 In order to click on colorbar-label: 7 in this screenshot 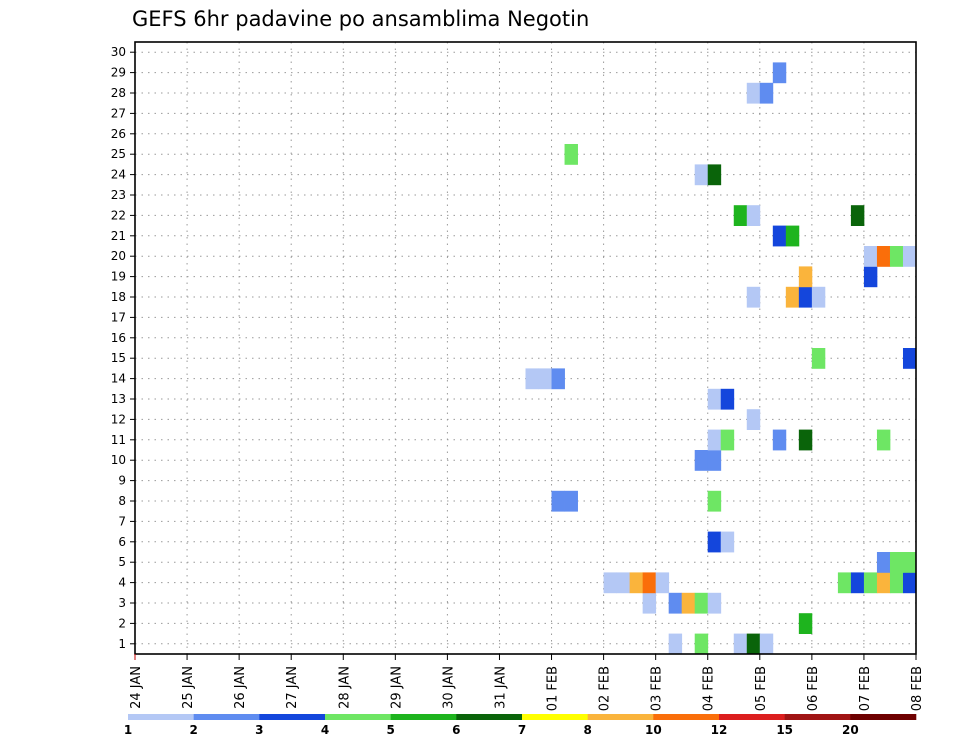, I will do `click(522, 730)`.